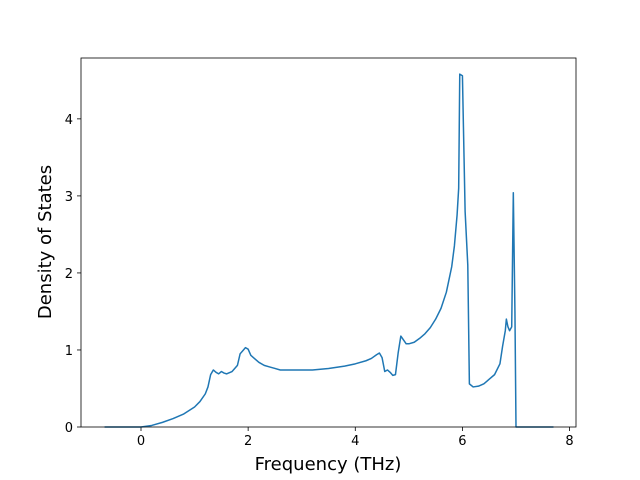  What do you see at coordinates (69, 274) in the screenshot?
I see `y-tick-label: 2` at bounding box center [69, 274].